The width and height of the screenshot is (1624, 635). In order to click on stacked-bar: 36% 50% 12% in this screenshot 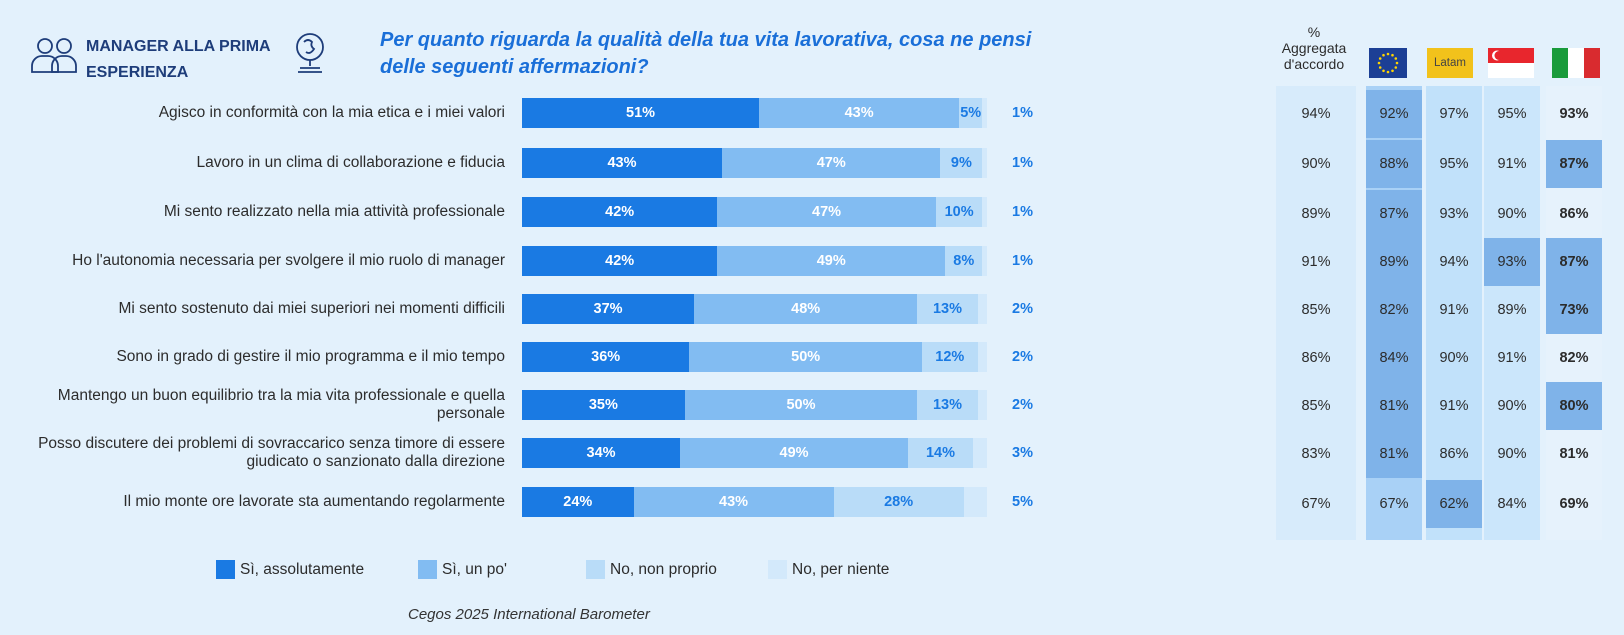, I will do `click(754, 357)`.